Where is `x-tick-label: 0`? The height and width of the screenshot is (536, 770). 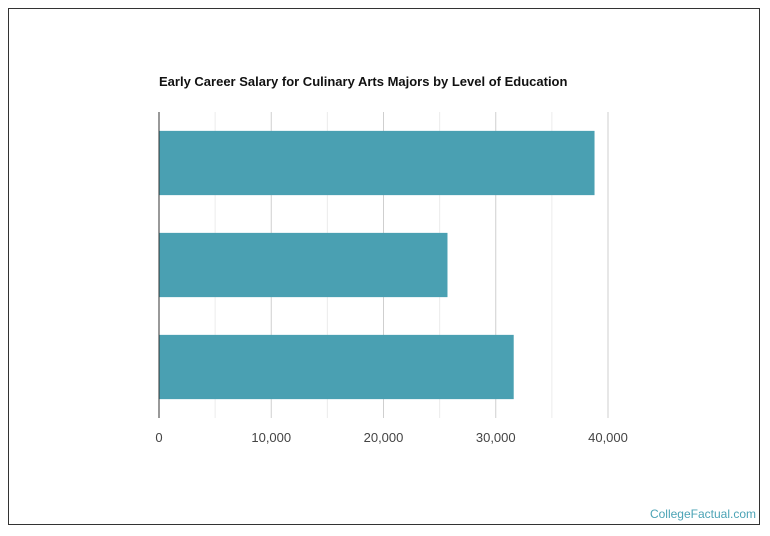
x-tick-label: 0 is located at coordinates (158, 437).